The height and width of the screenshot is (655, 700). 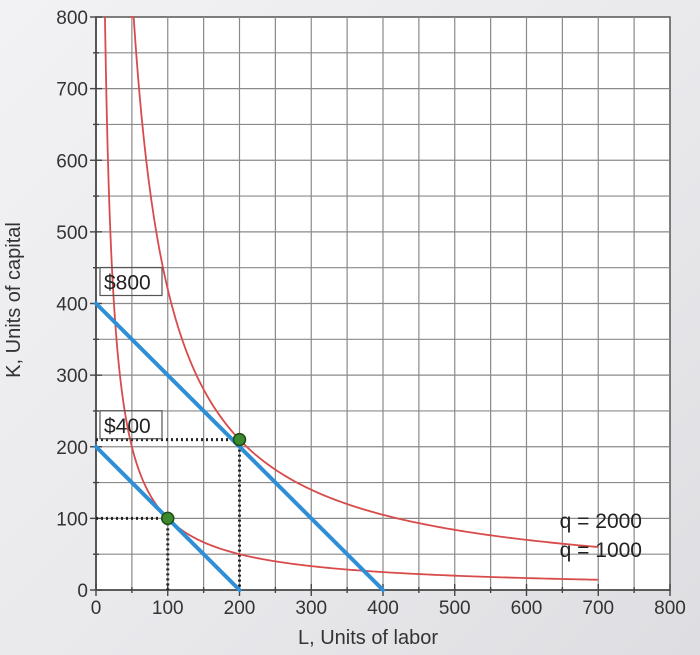 What do you see at coordinates (72, 448) in the screenshot?
I see `y-tick-label: 200` at bounding box center [72, 448].